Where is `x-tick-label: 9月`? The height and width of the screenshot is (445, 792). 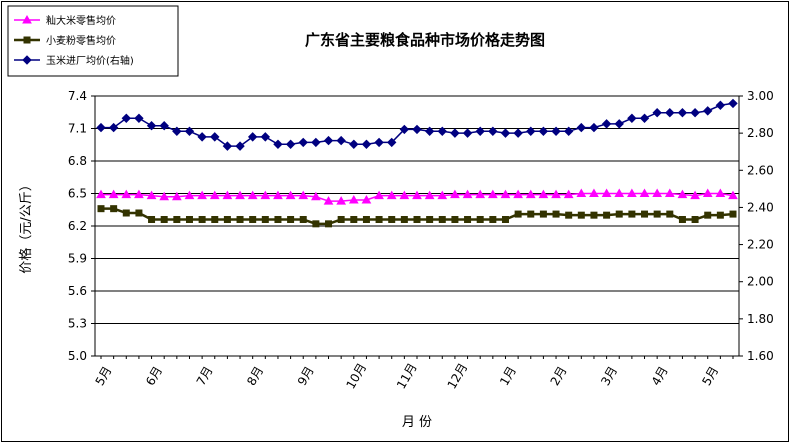
x-tick-label: 9月 is located at coordinates (306, 376).